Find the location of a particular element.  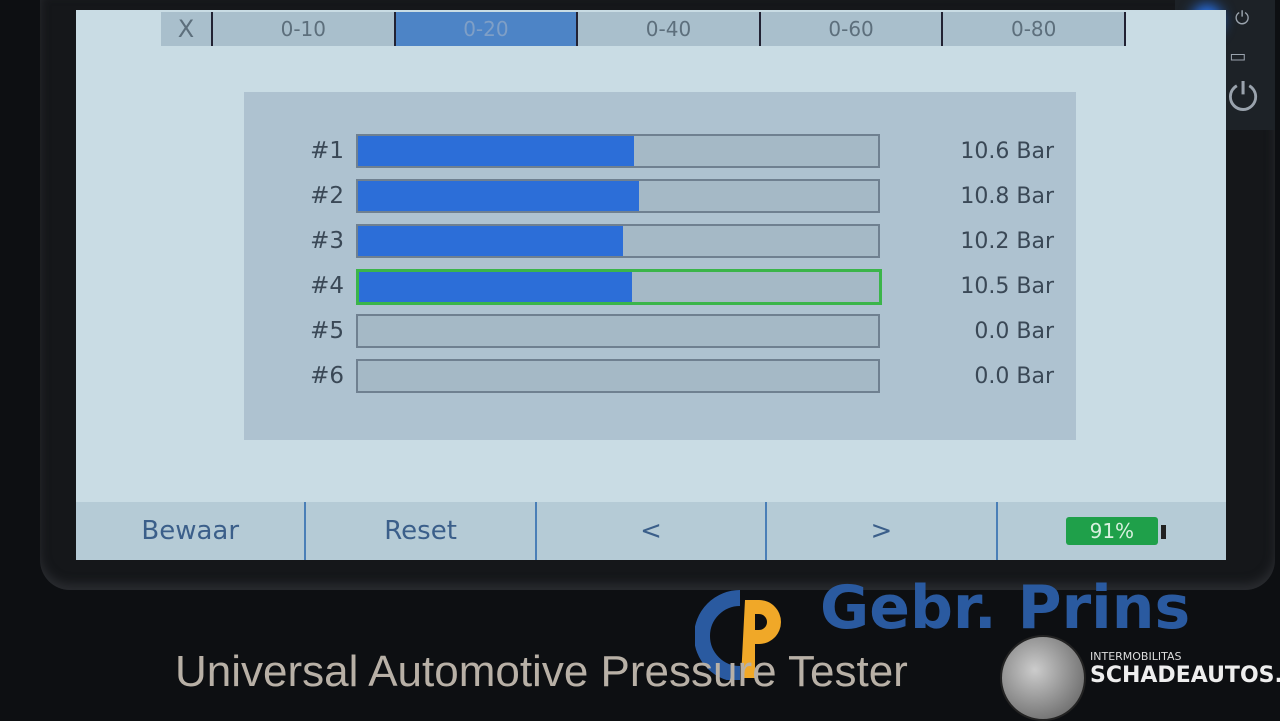

tab-range-0-80: 0-80 is located at coordinates (1034, 29).